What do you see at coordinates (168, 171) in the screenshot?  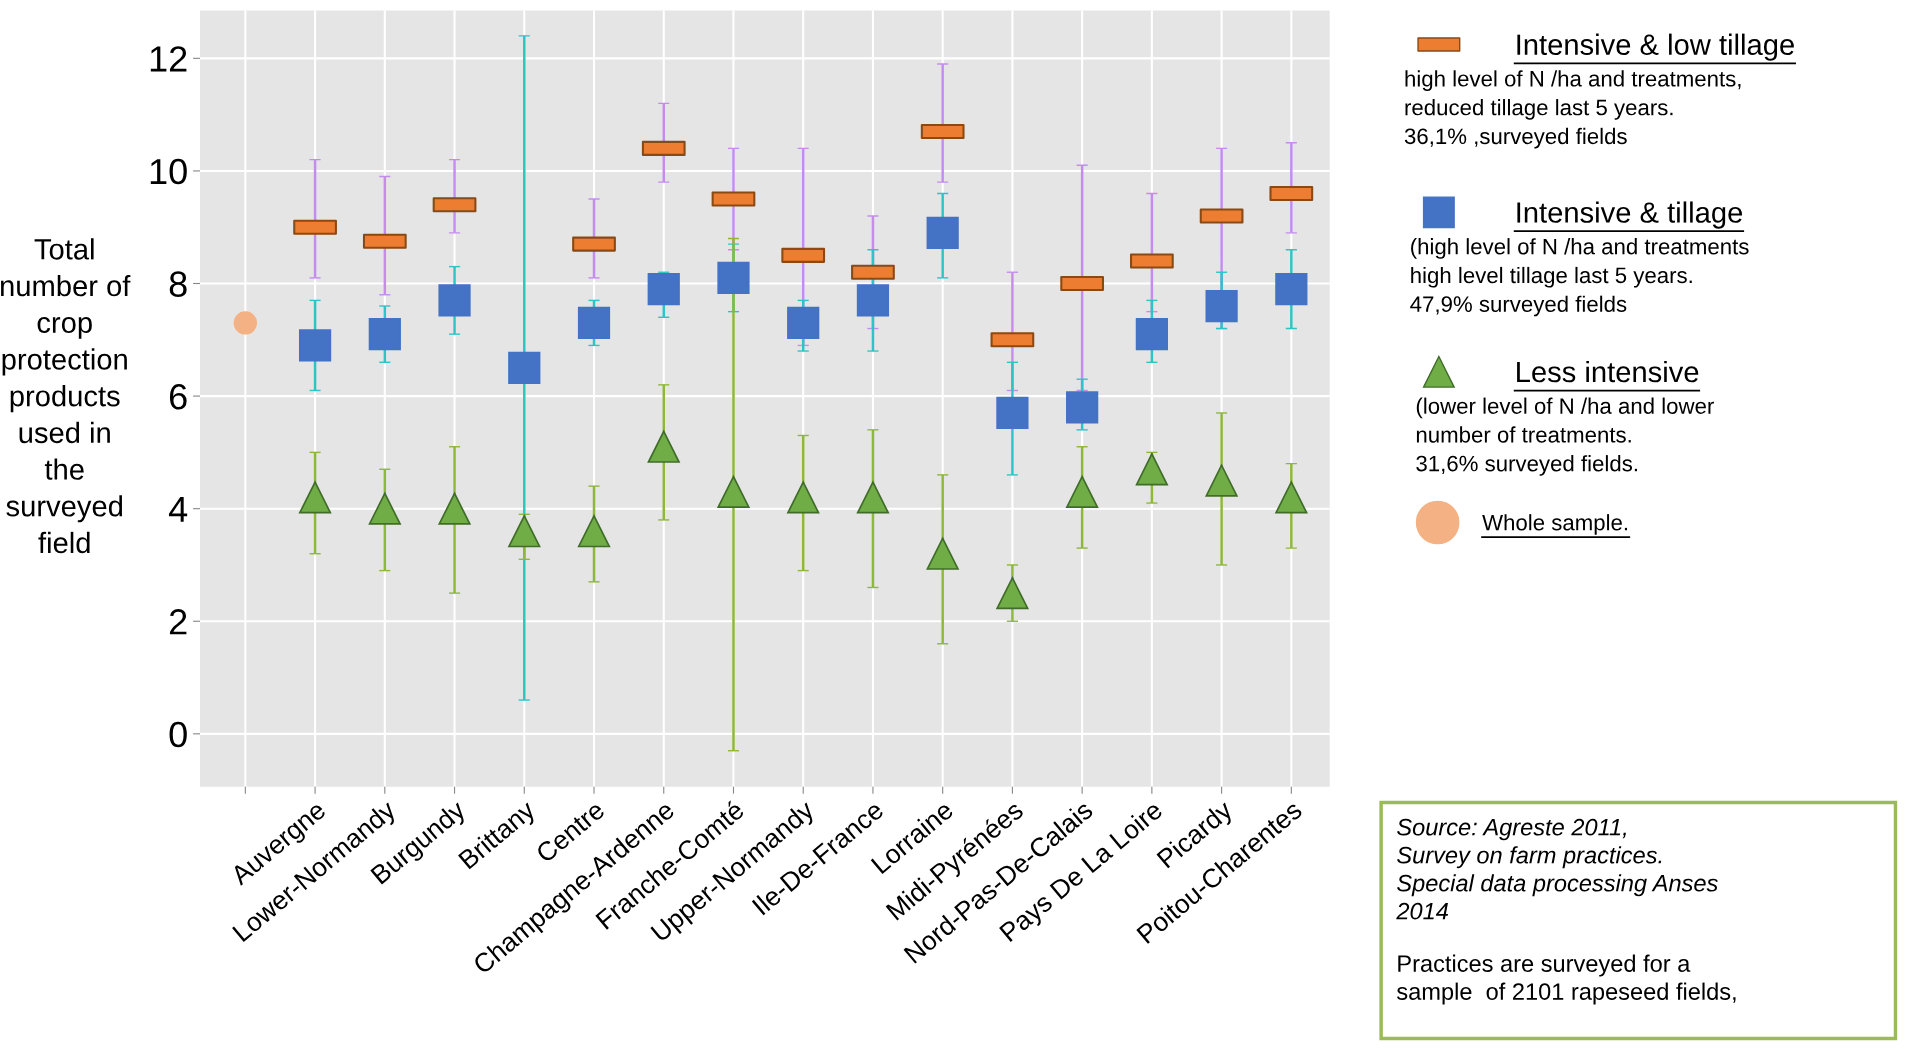 I see `y-tick-label: 10` at bounding box center [168, 171].